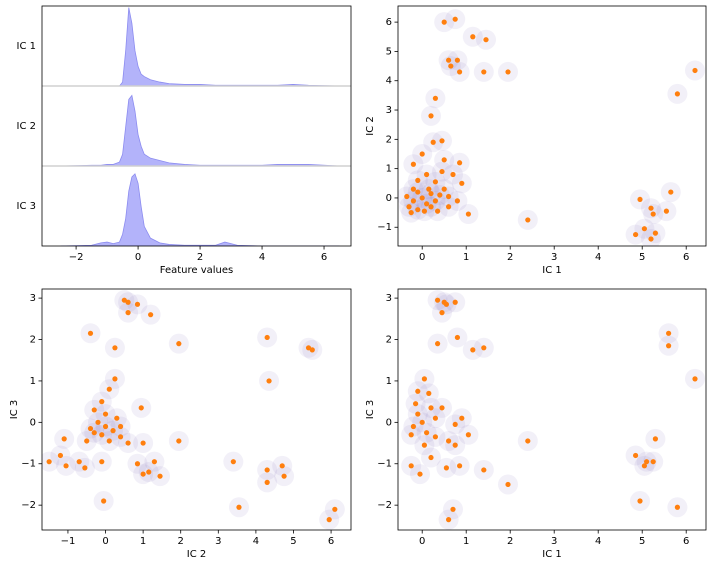 The height and width of the screenshot is (568, 712). Describe the element at coordinates (200, 47) in the screenshot. I see `density-area` at that location.